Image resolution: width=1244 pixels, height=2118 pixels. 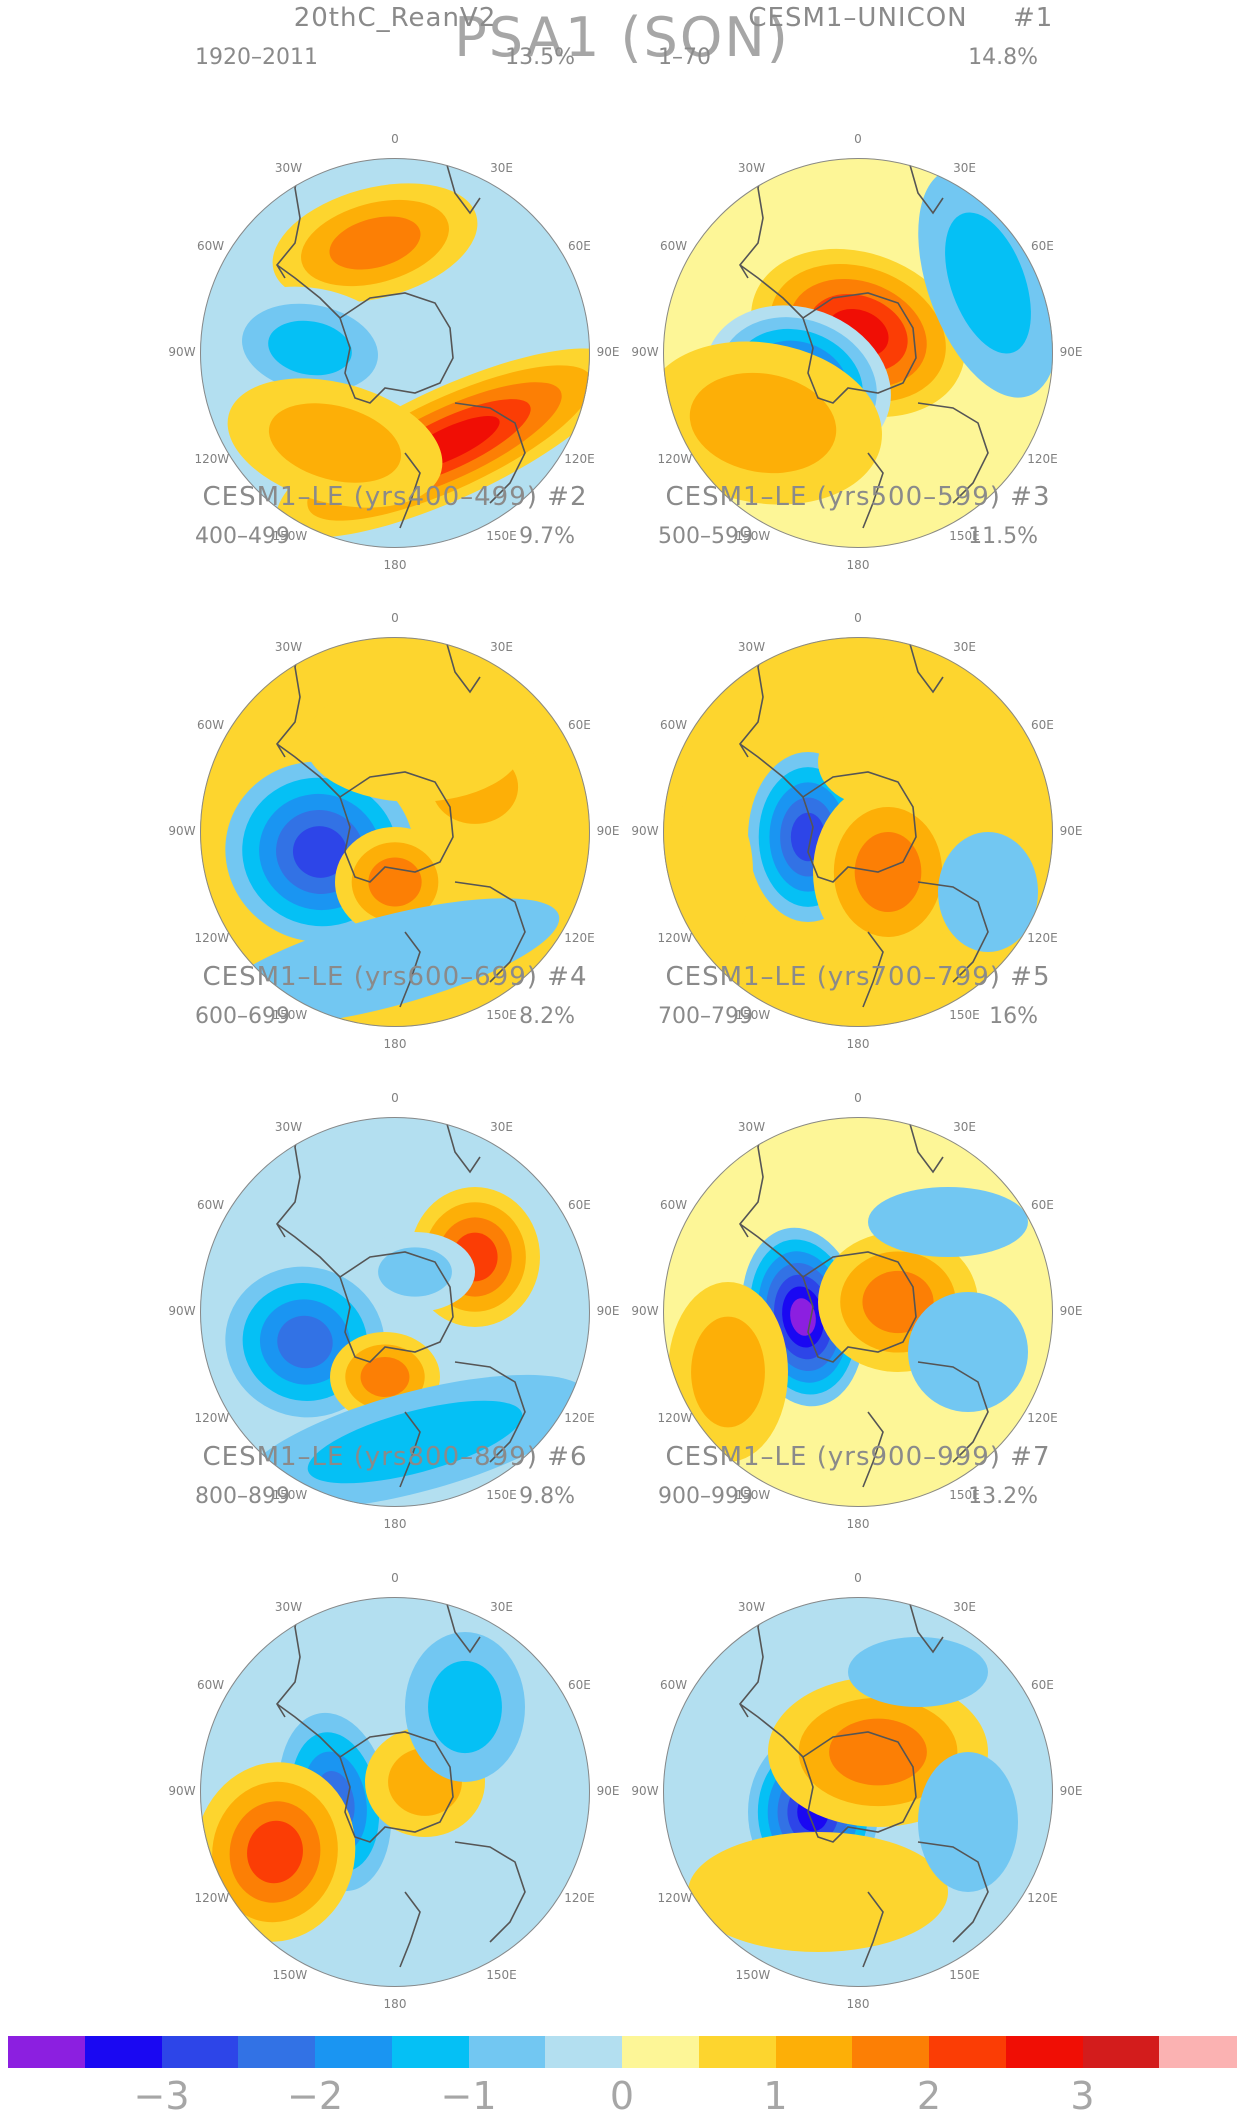 I want to click on colorbar-tick-label: 3, so click(x=1082, y=2096).